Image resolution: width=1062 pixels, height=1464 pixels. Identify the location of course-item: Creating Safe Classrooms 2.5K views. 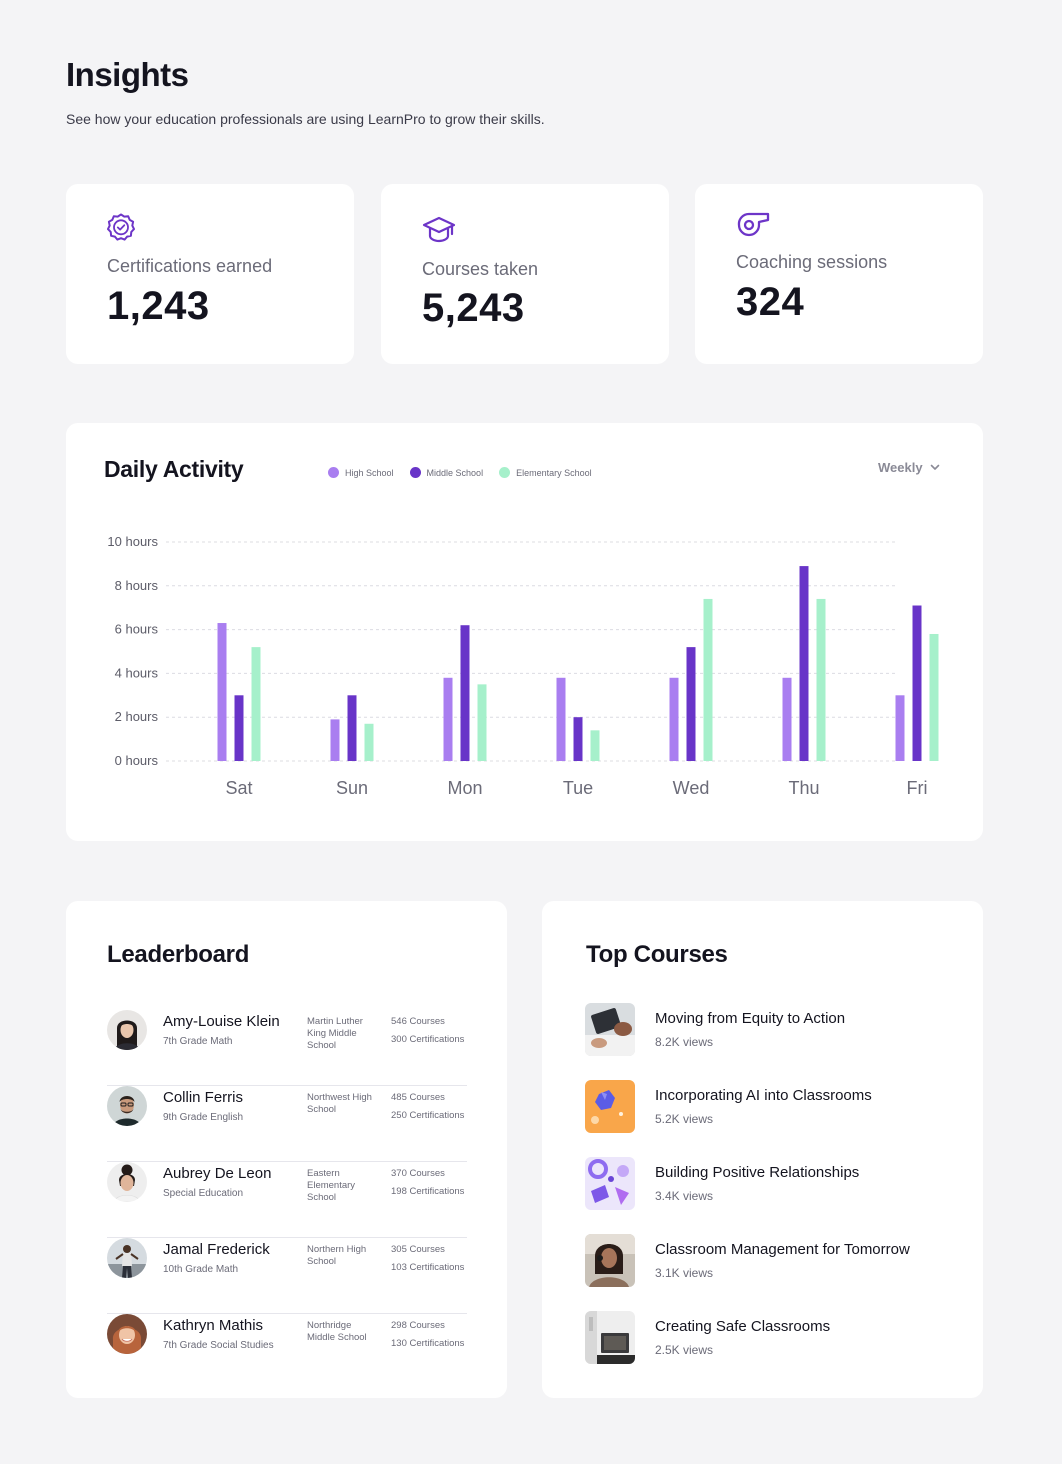
(775, 1338).